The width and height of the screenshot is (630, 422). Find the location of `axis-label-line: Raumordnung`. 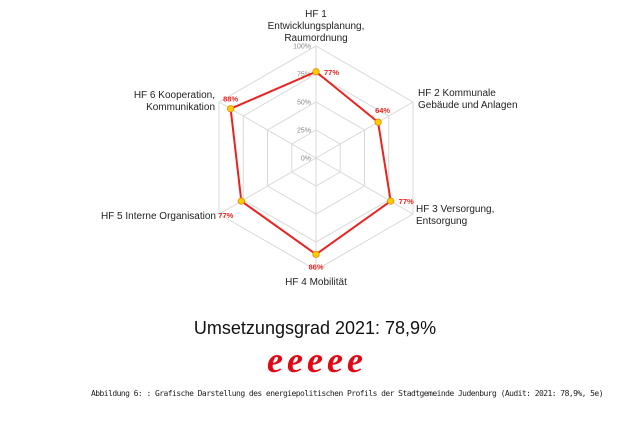

axis-label-line: Raumordnung is located at coordinates (315, 38).